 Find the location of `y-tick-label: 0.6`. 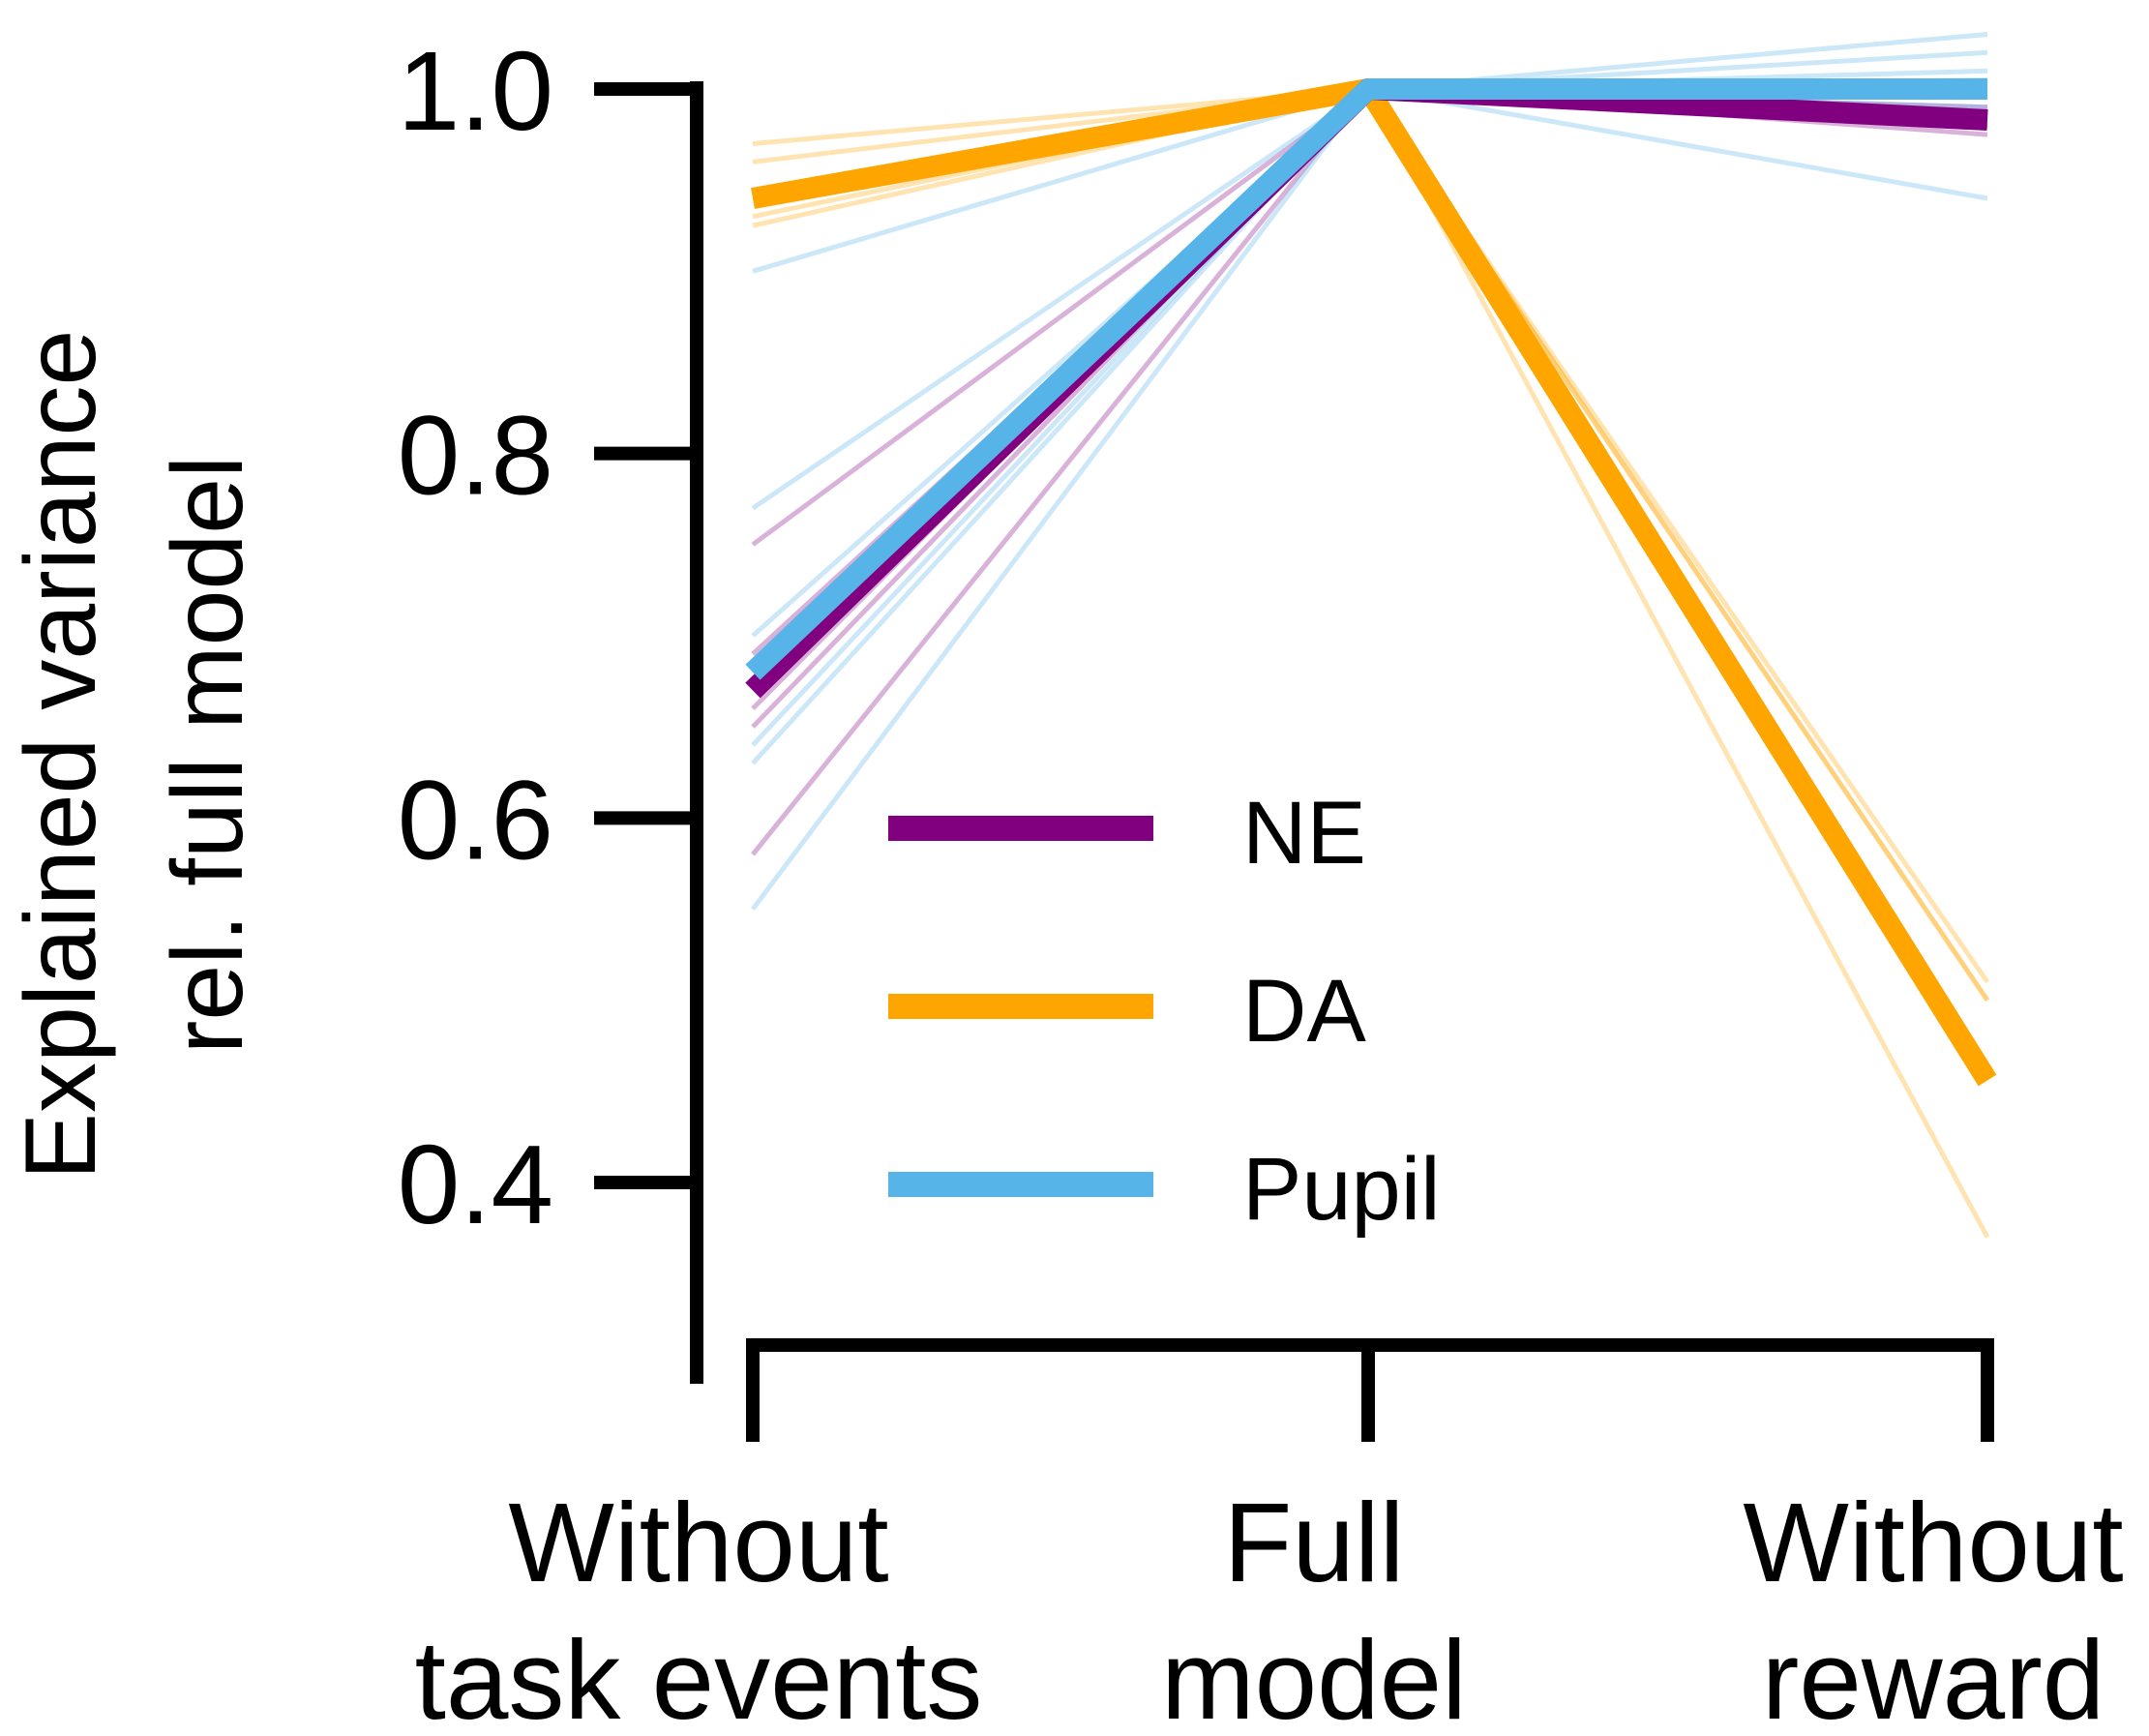

y-tick-label: 0.6 is located at coordinates (476, 820).